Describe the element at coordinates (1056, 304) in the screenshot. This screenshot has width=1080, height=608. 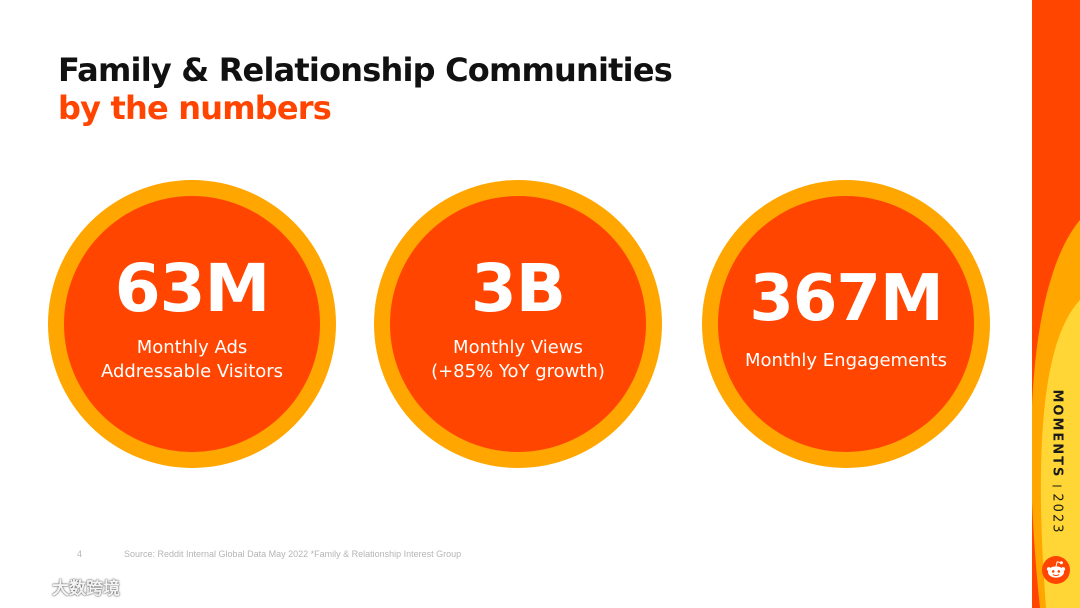
I see `side-decoration` at that location.